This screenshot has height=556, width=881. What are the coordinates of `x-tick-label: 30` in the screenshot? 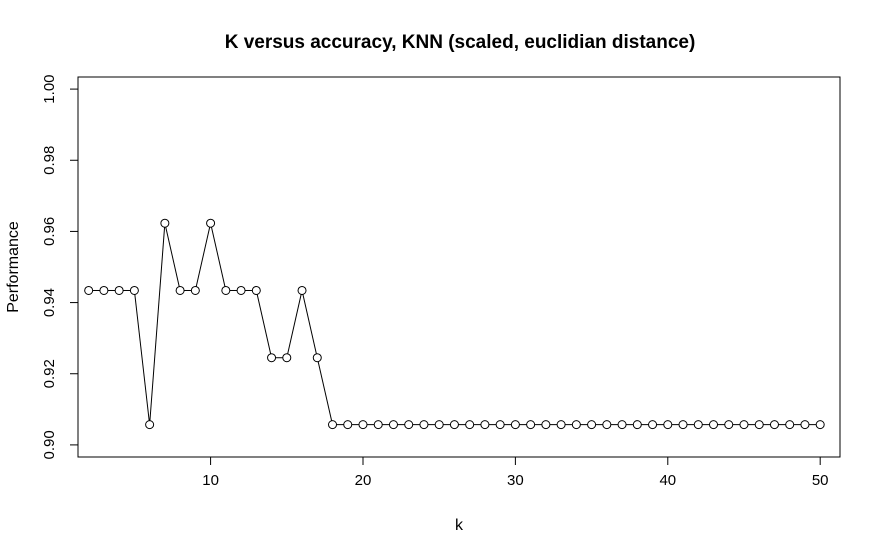 It's located at (515, 480).